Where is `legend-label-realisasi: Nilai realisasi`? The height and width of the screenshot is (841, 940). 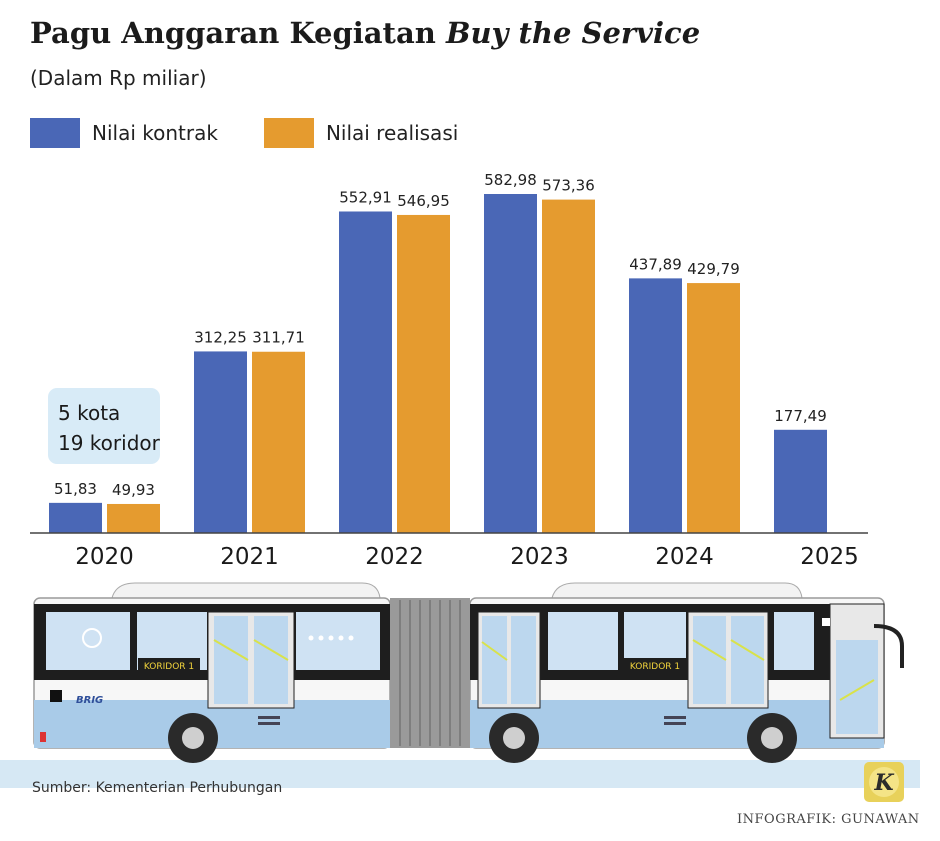
legend-label-realisasi: Nilai realisasi is located at coordinates (392, 133).